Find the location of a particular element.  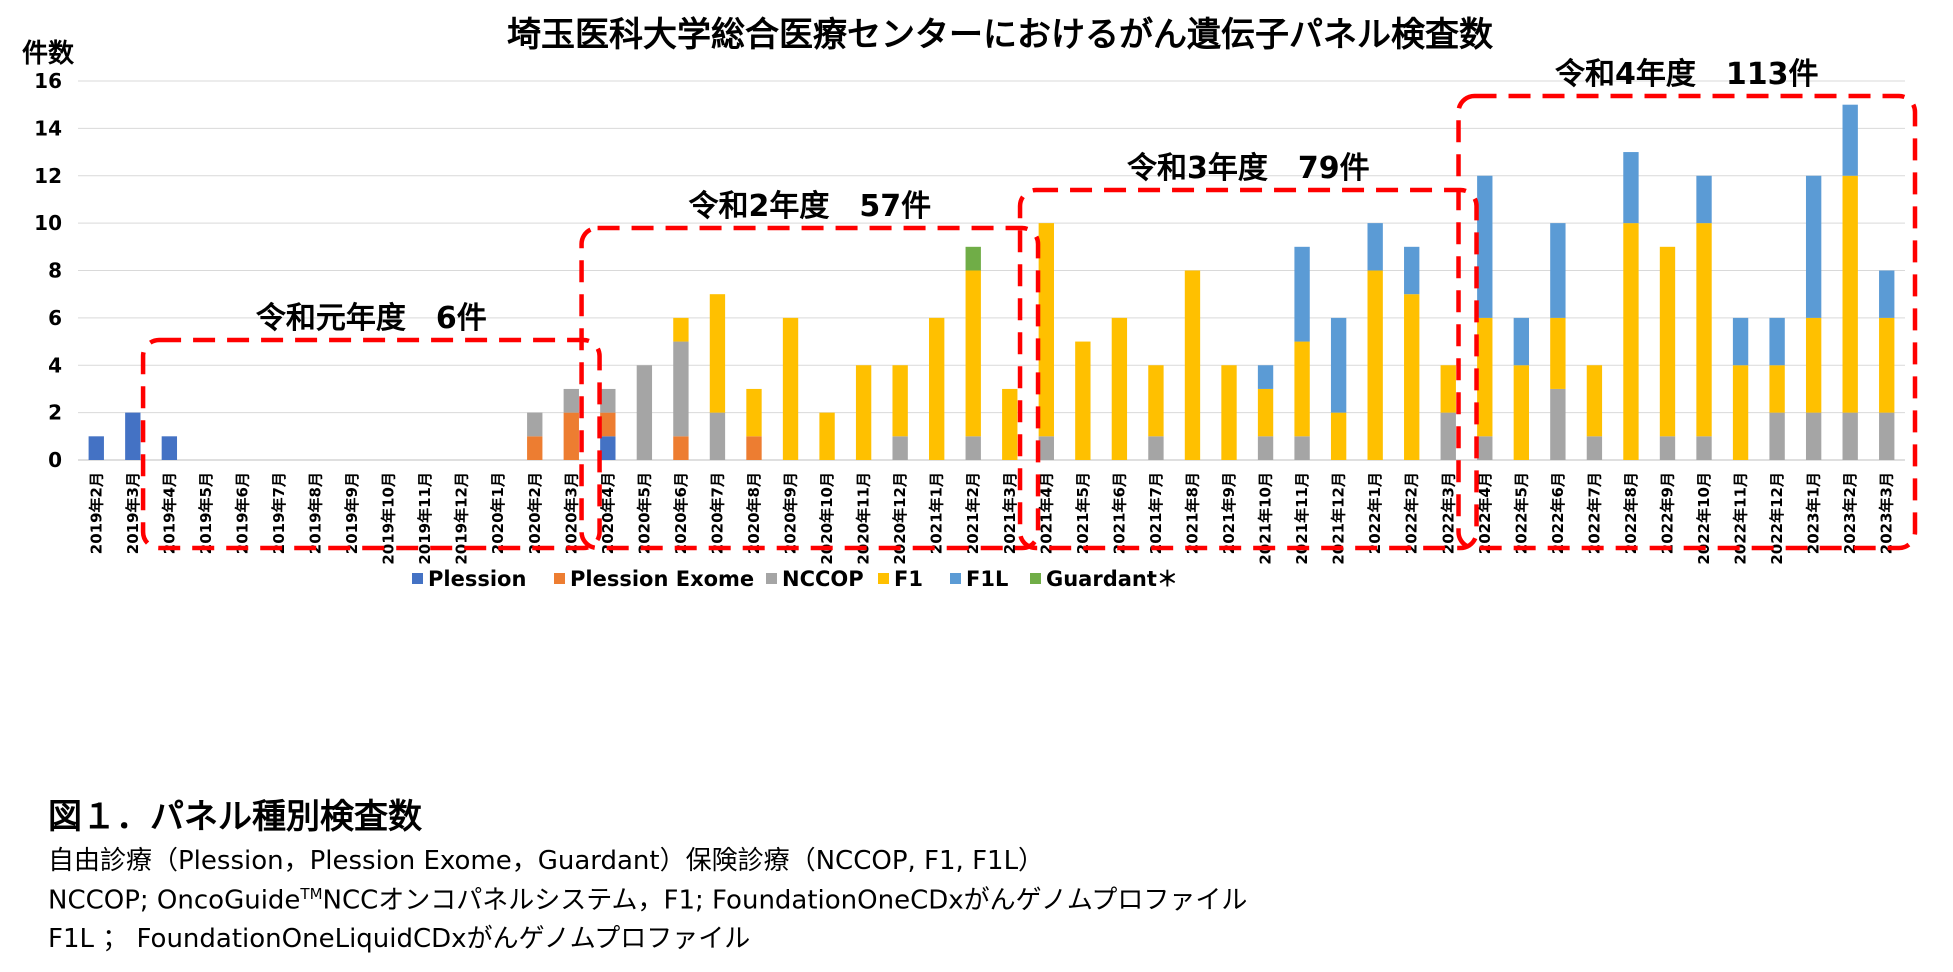

y-axis-label: 件数 is located at coordinates (48, 54).